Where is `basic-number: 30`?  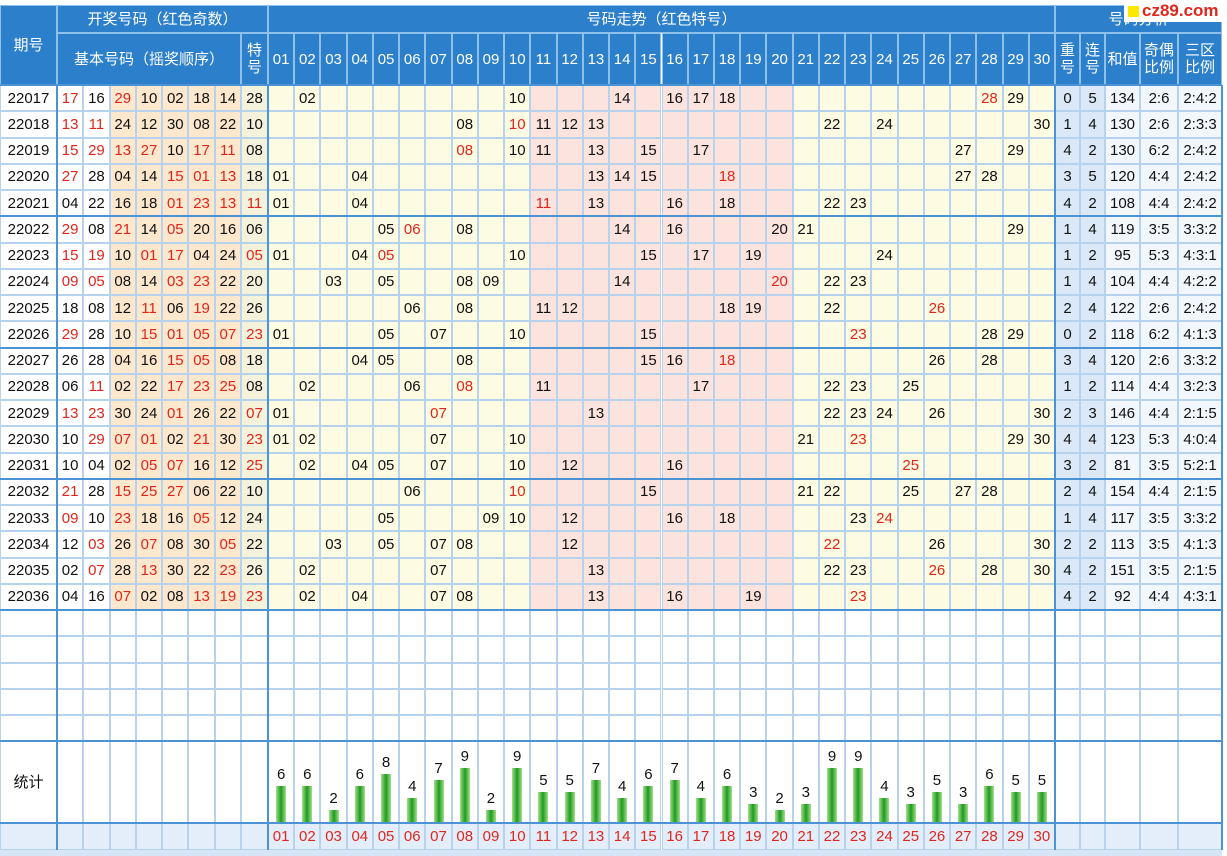
basic-number: 30 is located at coordinates (175, 570).